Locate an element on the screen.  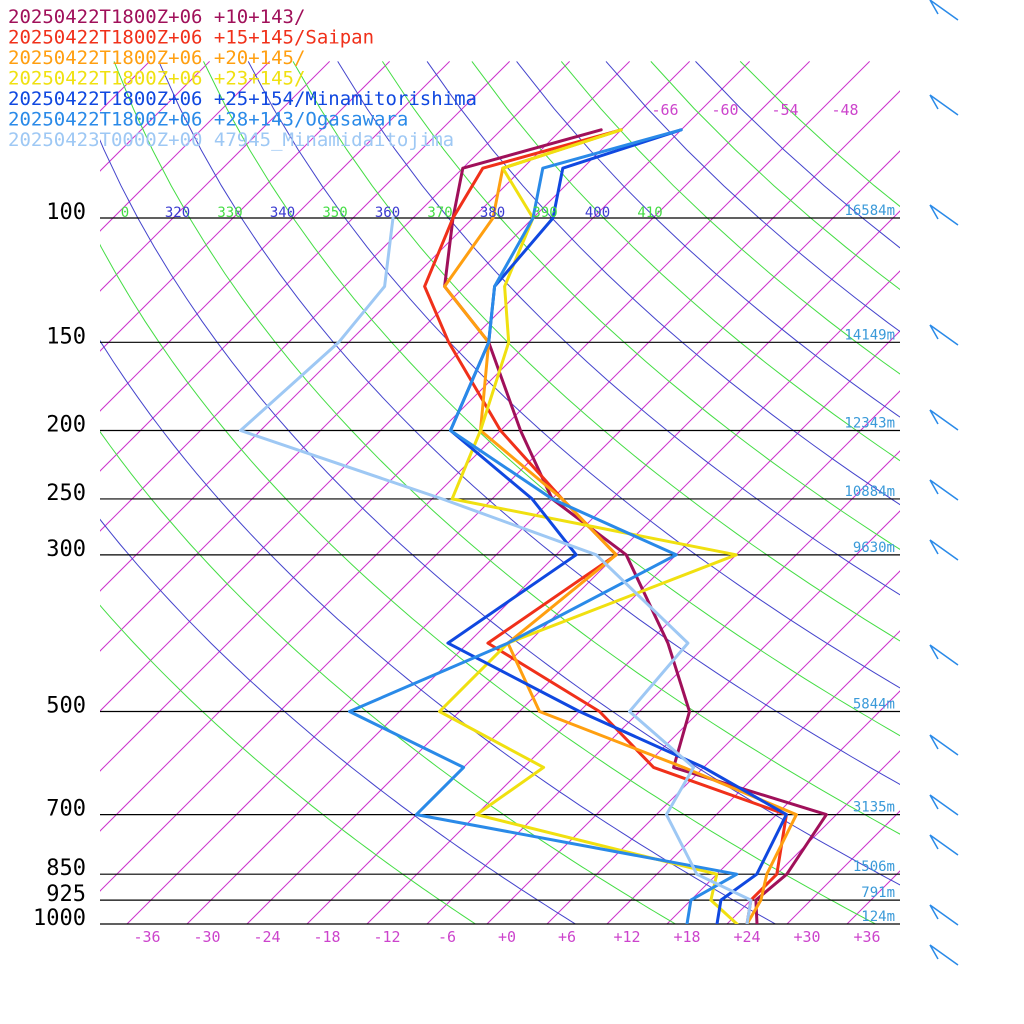
mixing-ratio-label: -48 is located at coordinates (844, 110).